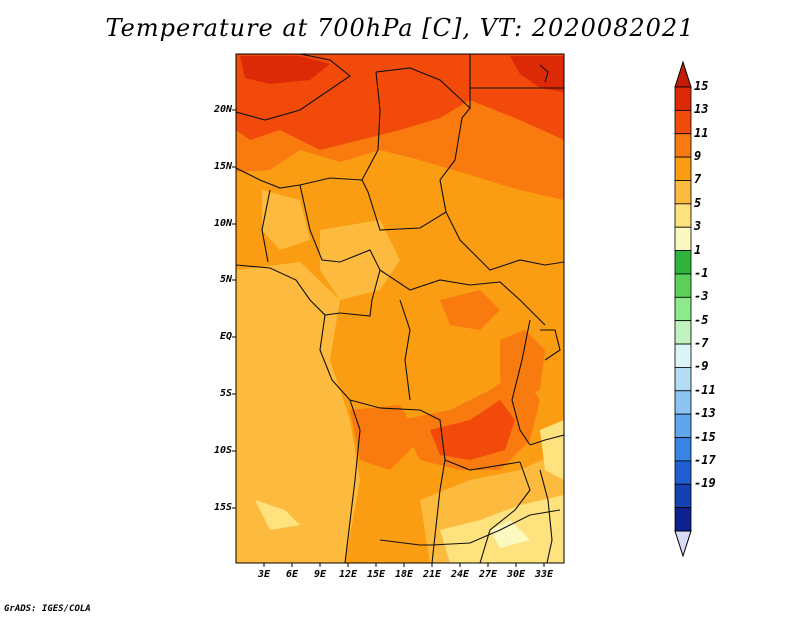 This screenshot has height=618, width=800. I want to click on lat-label-10s: 10S, so click(222, 450).